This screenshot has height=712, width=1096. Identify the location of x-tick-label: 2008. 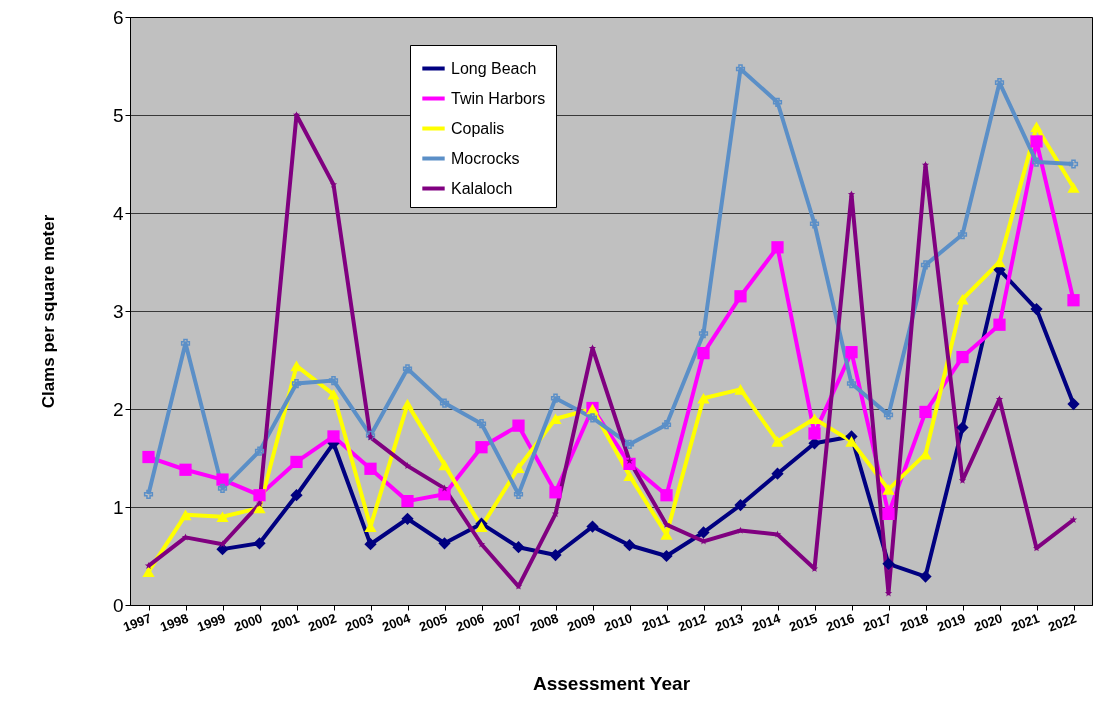
(544, 622).